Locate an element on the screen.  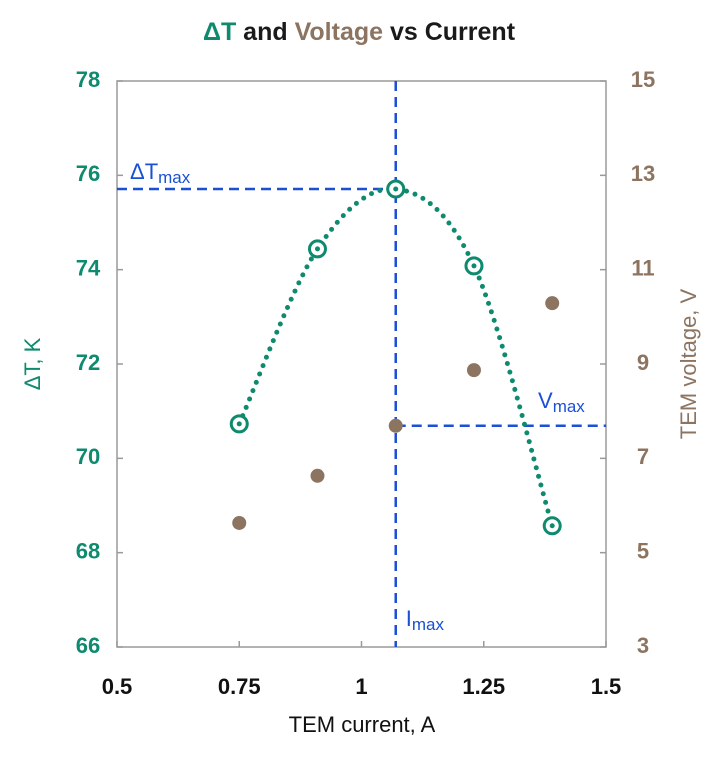
title-part: and is located at coordinates (265, 32).